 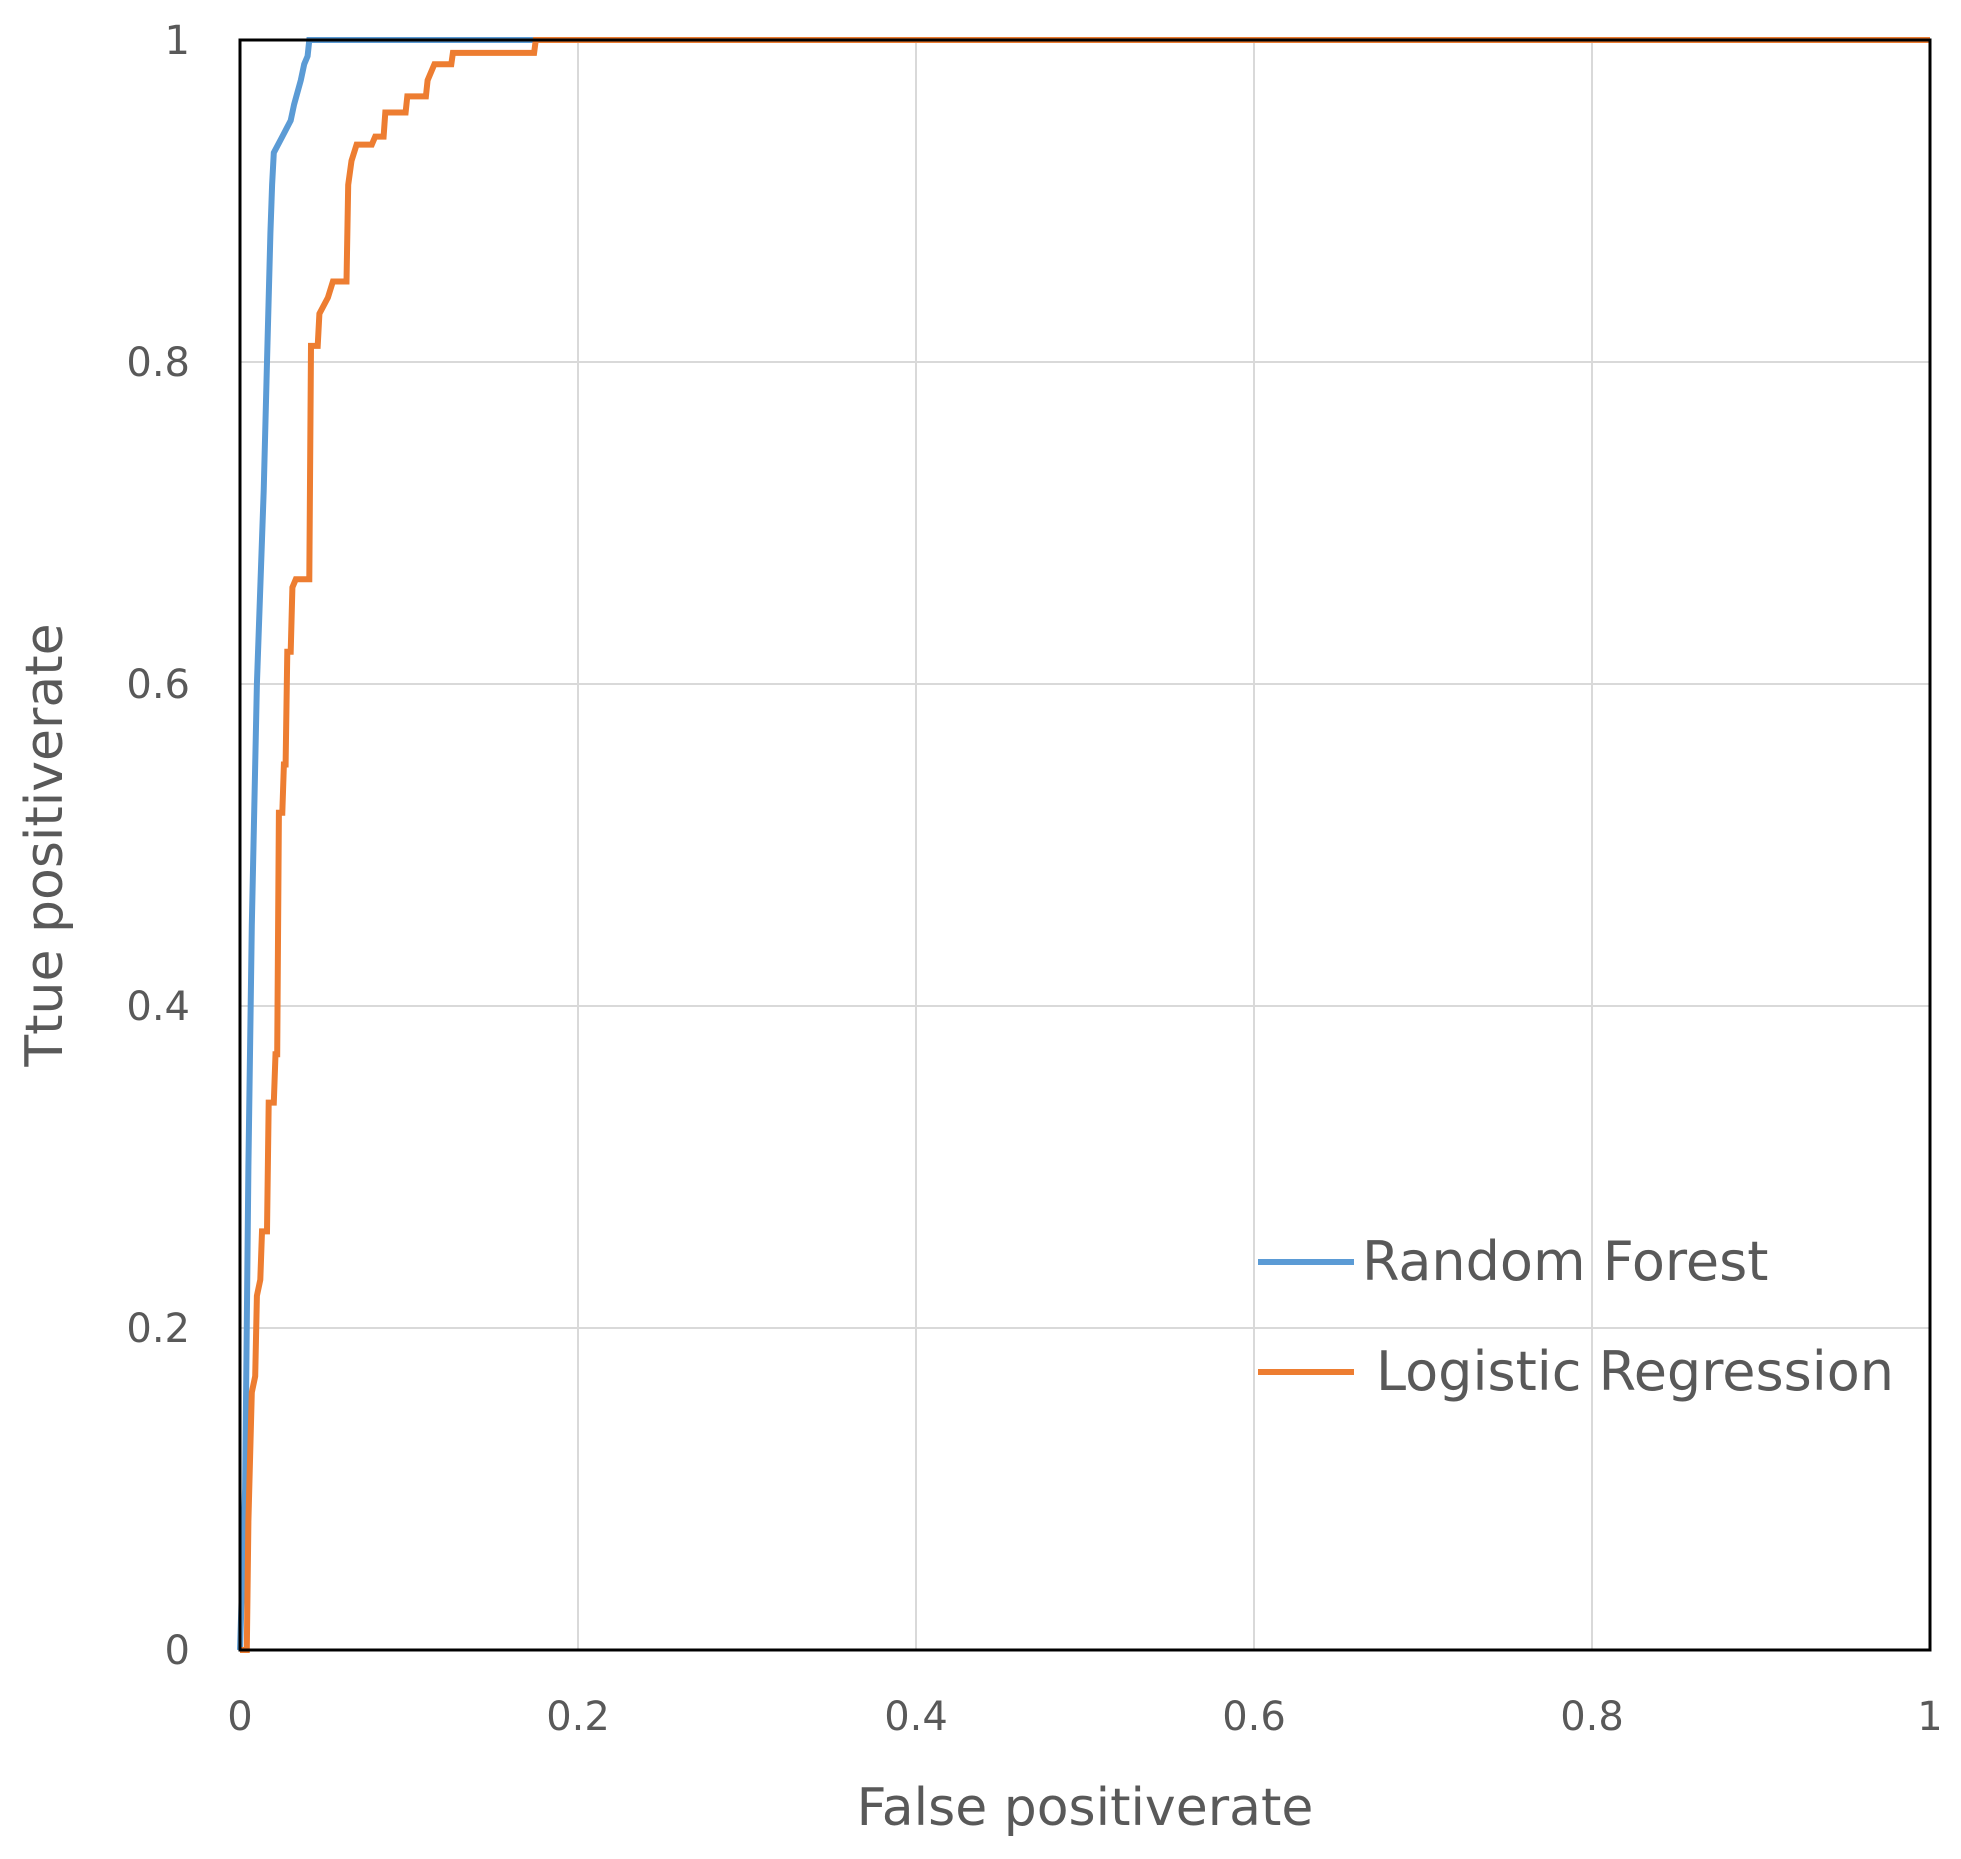 What do you see at coordinates (1254, 1717) in the screenshot?
I see `x-tick-label: 0.6` at bounding box center [1254, 1717].